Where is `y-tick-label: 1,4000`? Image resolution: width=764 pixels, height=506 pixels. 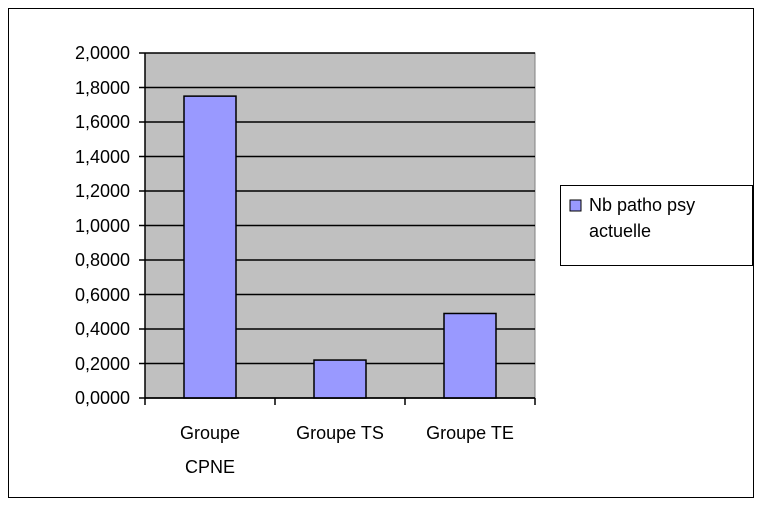 y-tick-label: 1,4000 is located at coordinates (102, 156).